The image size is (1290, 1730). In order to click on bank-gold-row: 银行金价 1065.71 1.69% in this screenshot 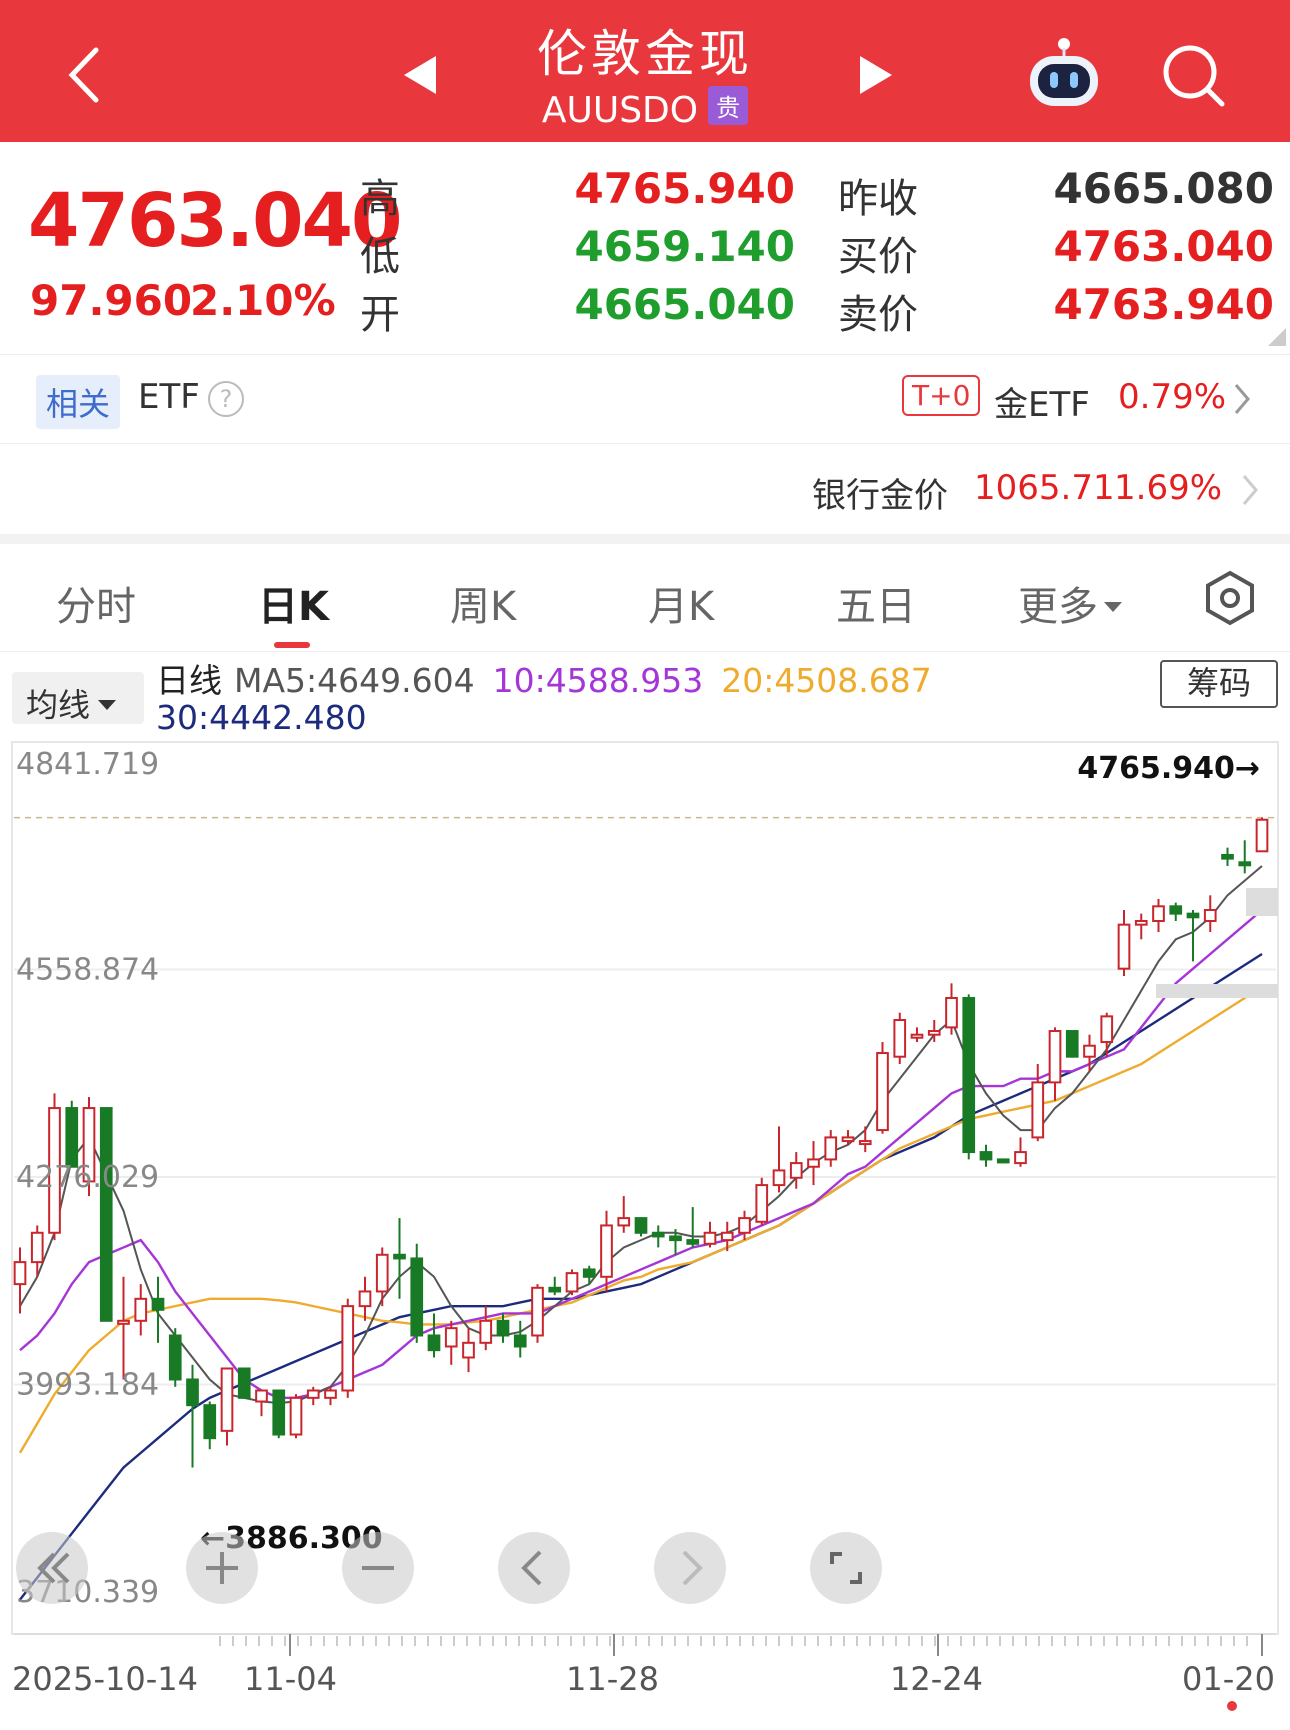, I will do `click(645, 489)`.